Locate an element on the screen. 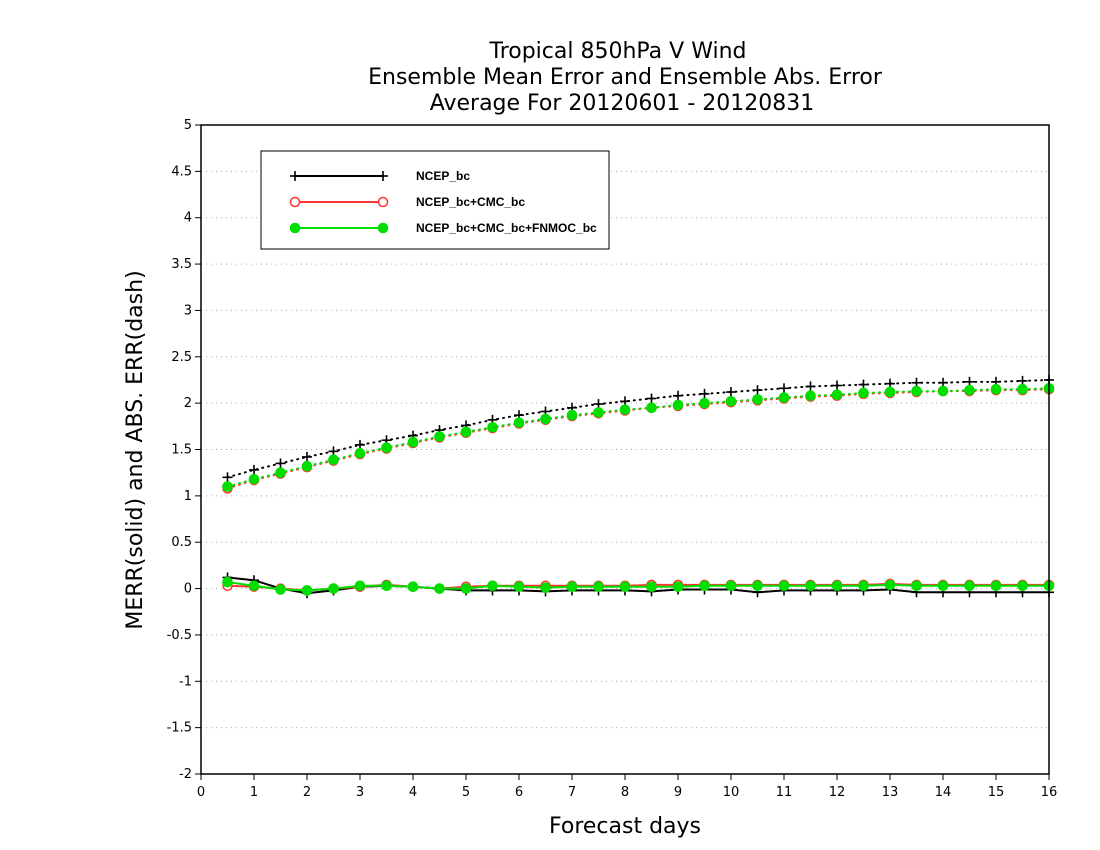 This screenshot has height=850, width=1100. x-tick-label: 9 is located at coordinates (678, 792).